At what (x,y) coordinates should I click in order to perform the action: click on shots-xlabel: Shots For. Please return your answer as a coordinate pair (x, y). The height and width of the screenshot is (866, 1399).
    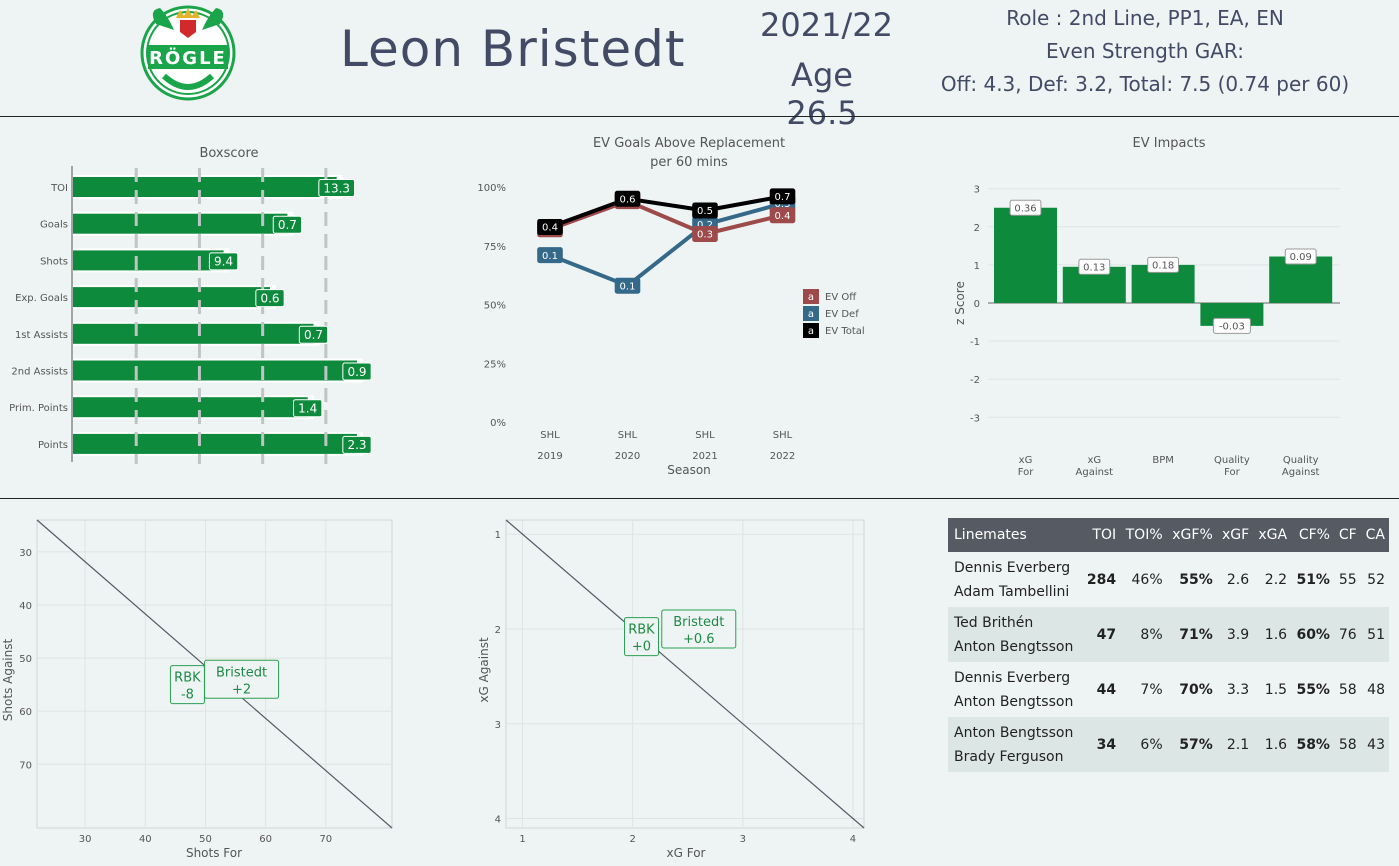
    Looking at the image, I should click on (214, 853).